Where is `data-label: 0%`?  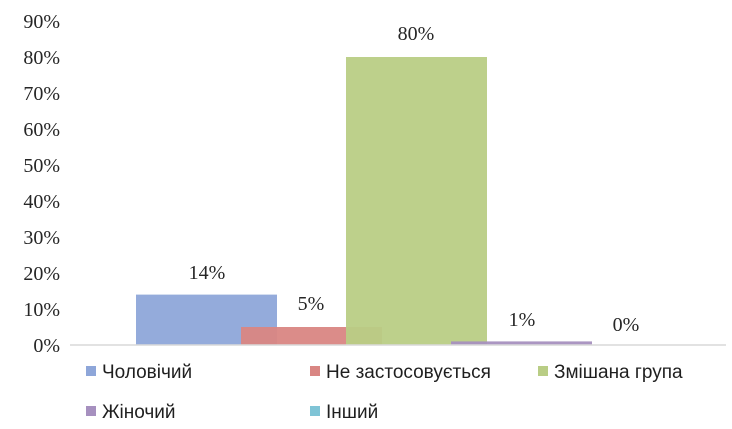 data-label: 0% is located at coordinates (626, 325).